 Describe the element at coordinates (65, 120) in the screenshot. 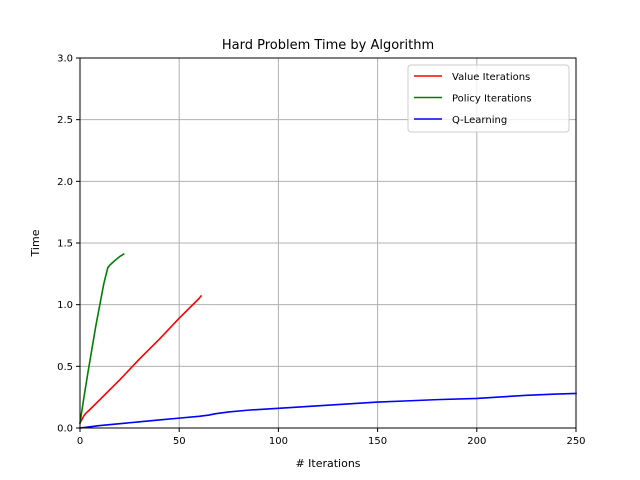

I see `y-tick-label: 2.5` at that location.